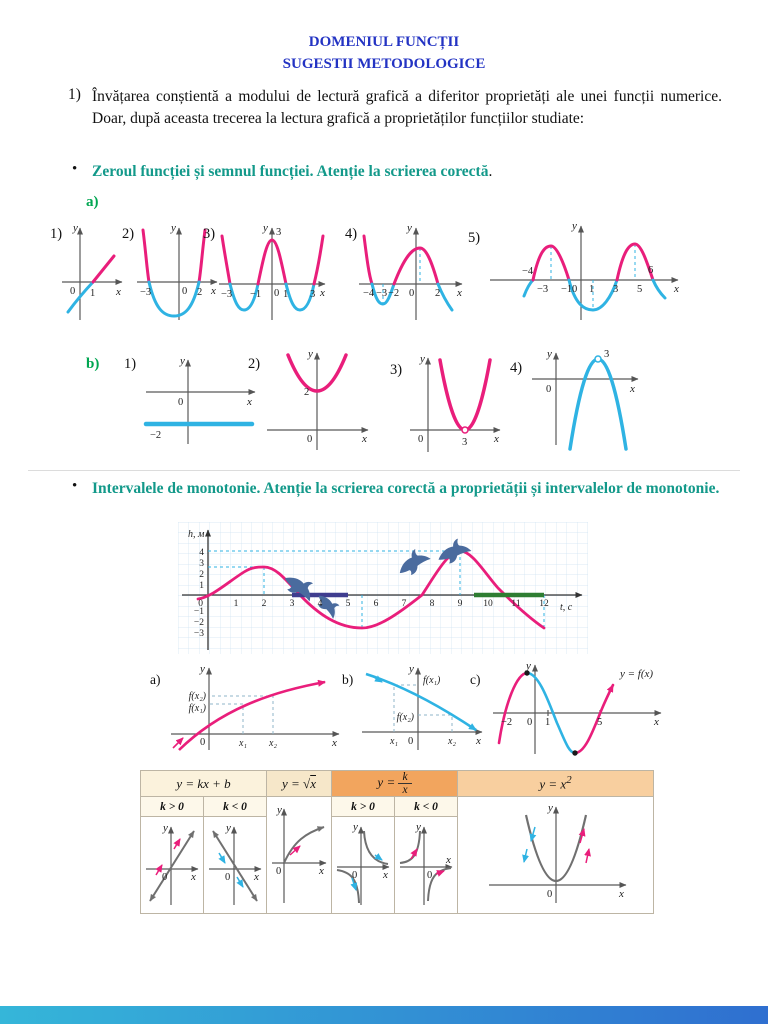 Image resolution: width=768 pixels, height=1024 pixels. Describe the element at coordinates (384, 42) in the screenshot. I see `page-title: DOMENIUL FUNCȚII` at that location.